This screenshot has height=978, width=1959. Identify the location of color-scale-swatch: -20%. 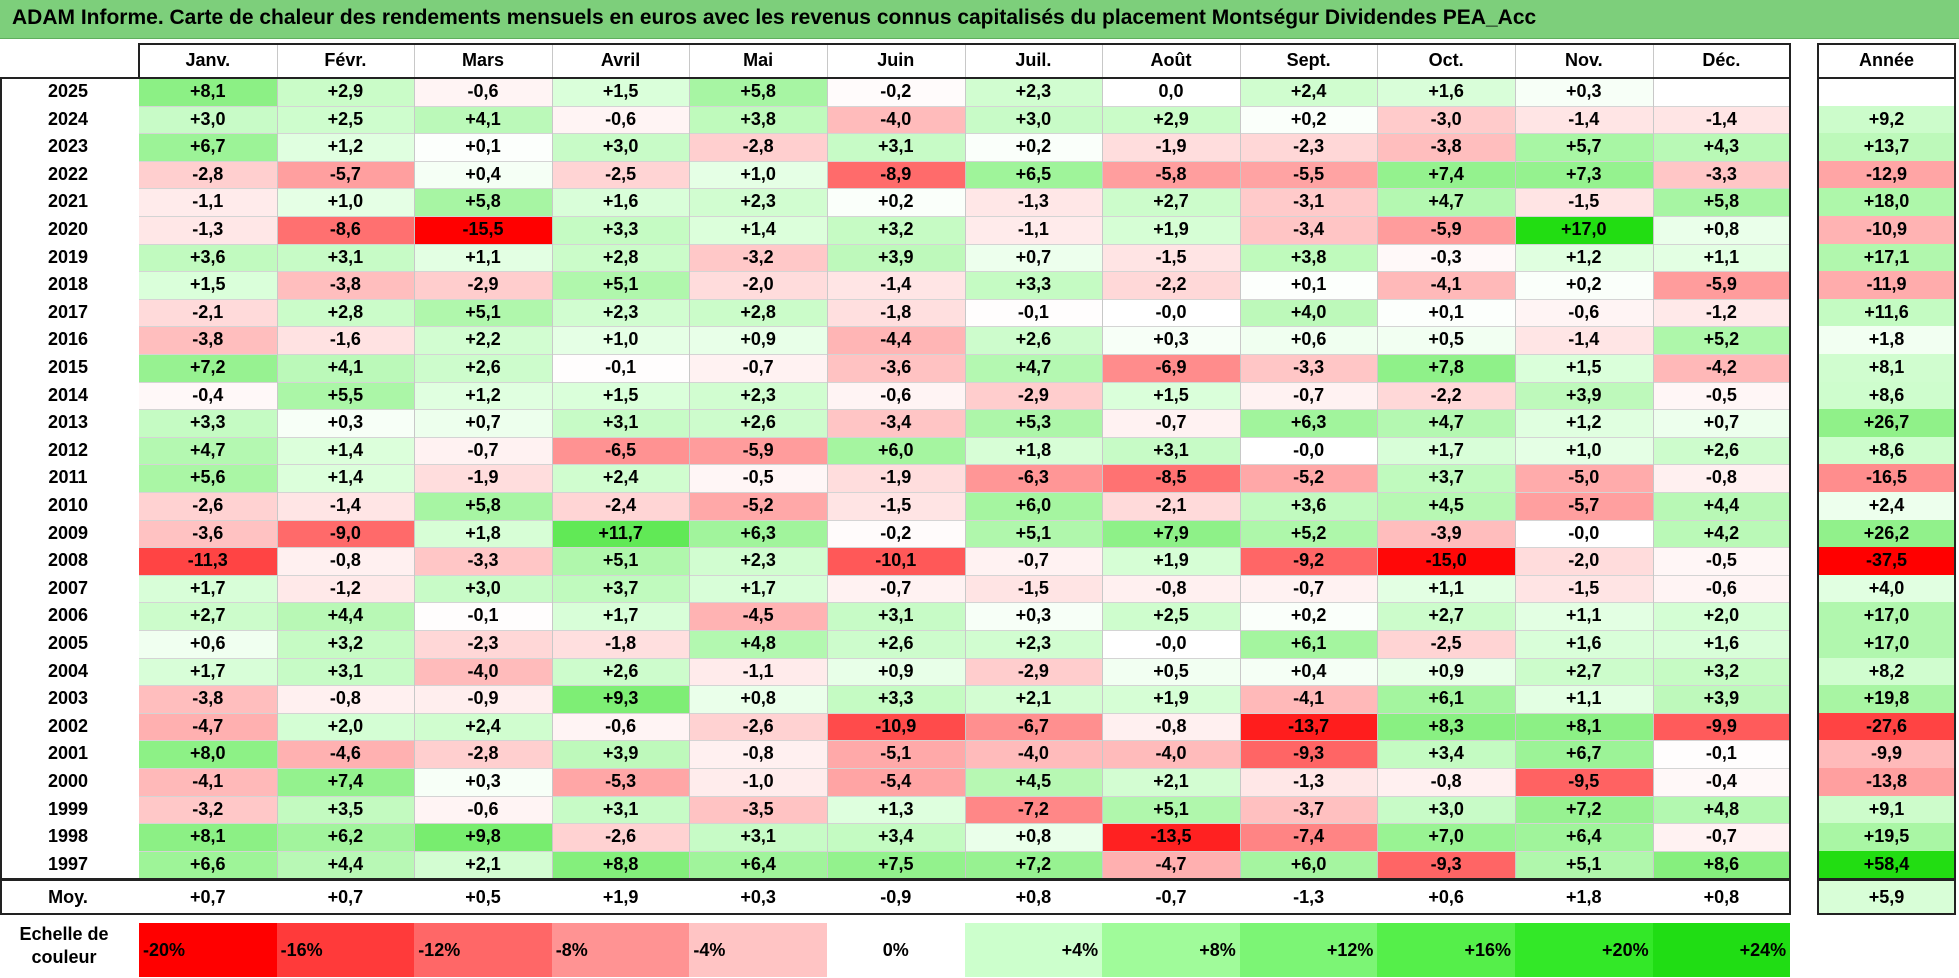
(208, 950).